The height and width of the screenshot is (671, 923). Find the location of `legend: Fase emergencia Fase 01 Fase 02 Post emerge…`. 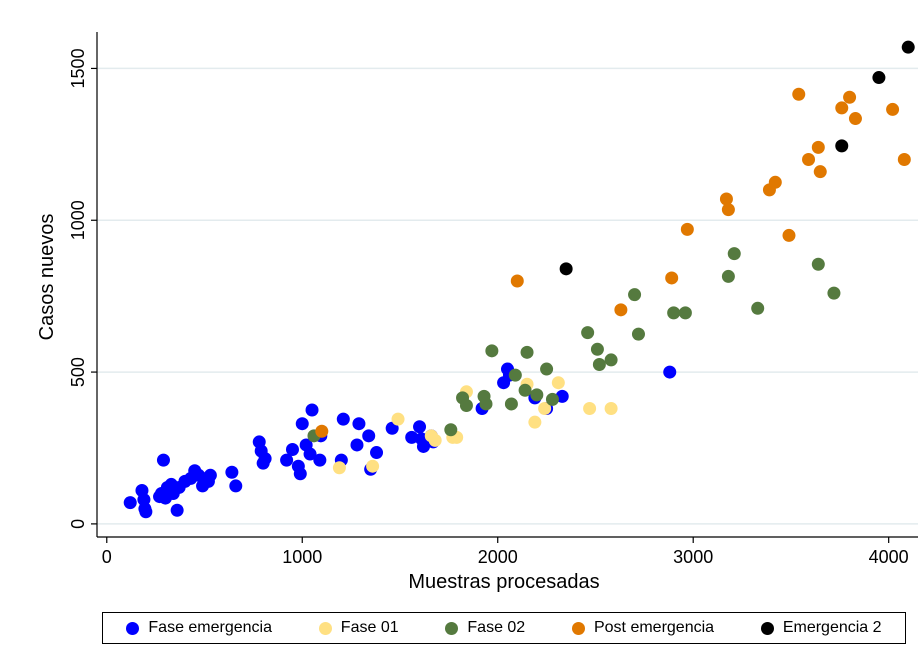

legend: Fase emergencia Fase 01 Fase 02 Post emerge… is located at coordinates (504, 628).